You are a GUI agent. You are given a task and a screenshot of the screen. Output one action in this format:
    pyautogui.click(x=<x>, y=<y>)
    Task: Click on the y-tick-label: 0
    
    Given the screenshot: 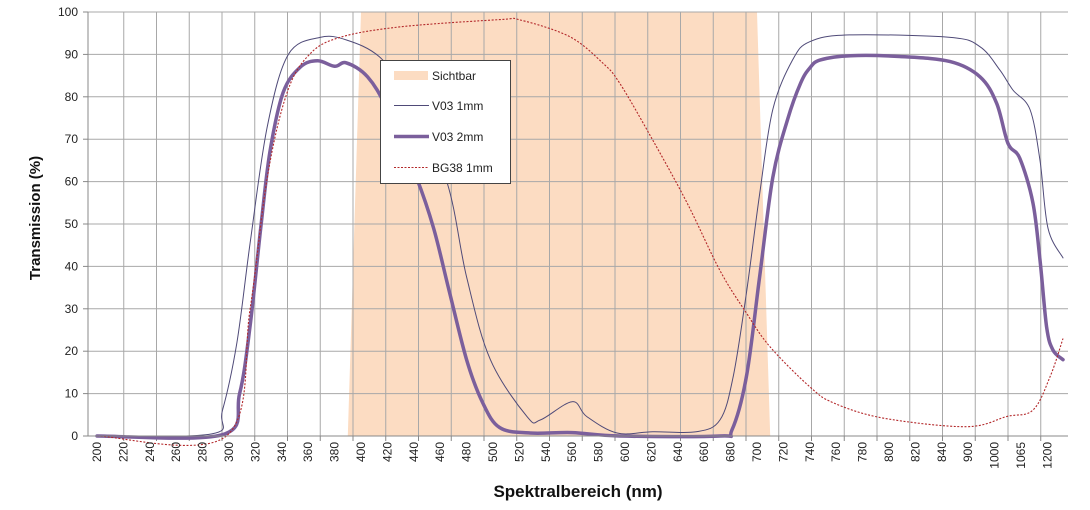 What is the action you would take?
    pyautogui.click(x=74, y=436)
    